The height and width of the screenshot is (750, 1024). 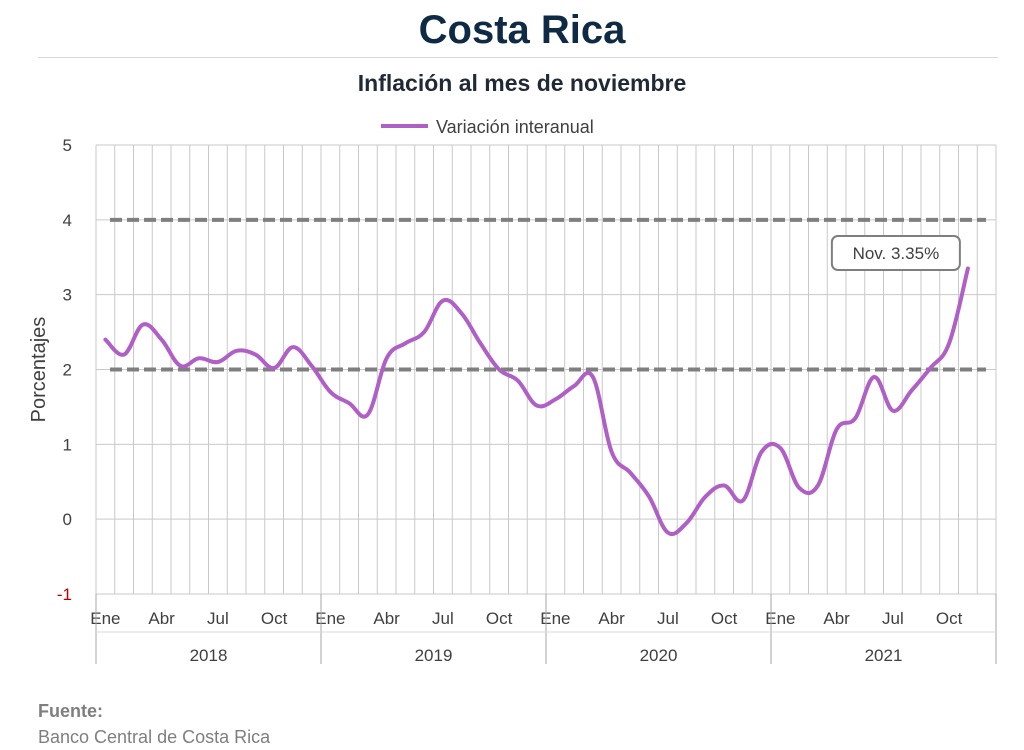 What do you see at coordinates (67, 519) in the screenshot?
I see `y-tick-label: 0` at bounding box center [67, 519].